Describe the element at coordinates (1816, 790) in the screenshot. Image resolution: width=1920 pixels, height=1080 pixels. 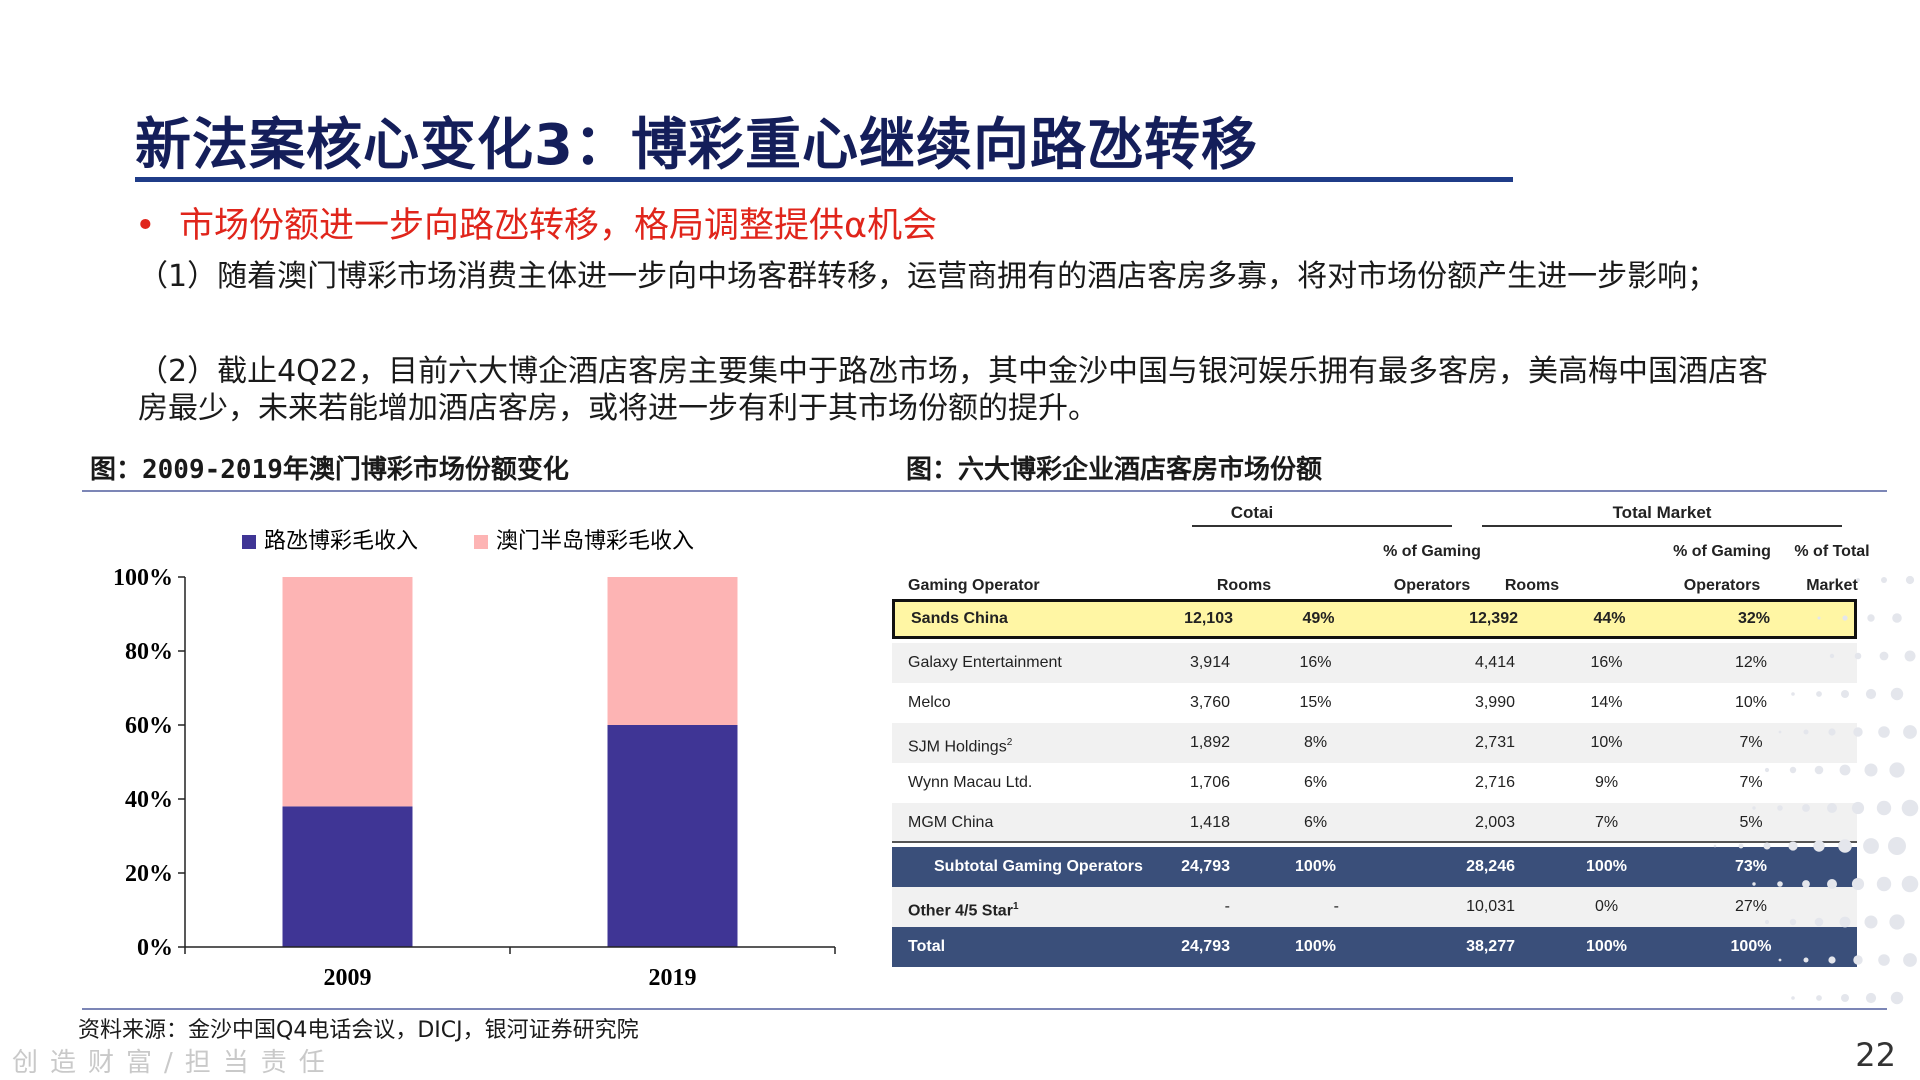
I see `decorative-dot-pattern` at that location.